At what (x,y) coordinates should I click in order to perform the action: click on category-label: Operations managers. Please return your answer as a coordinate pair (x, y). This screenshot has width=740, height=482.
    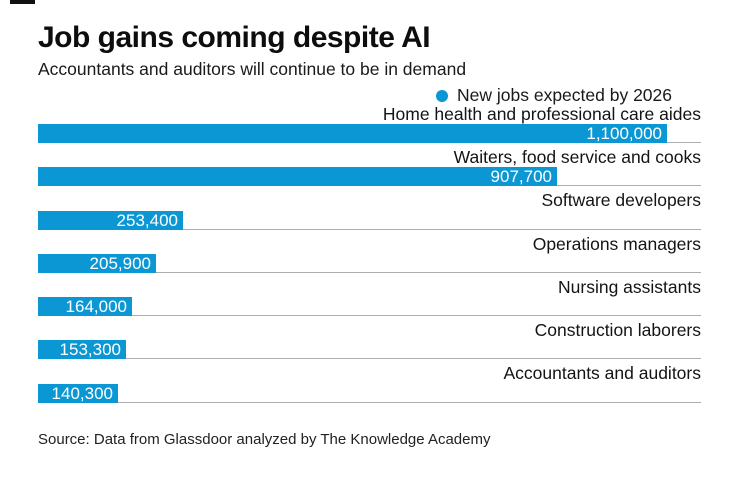
    Looking at the image, I should click on (616, 243).